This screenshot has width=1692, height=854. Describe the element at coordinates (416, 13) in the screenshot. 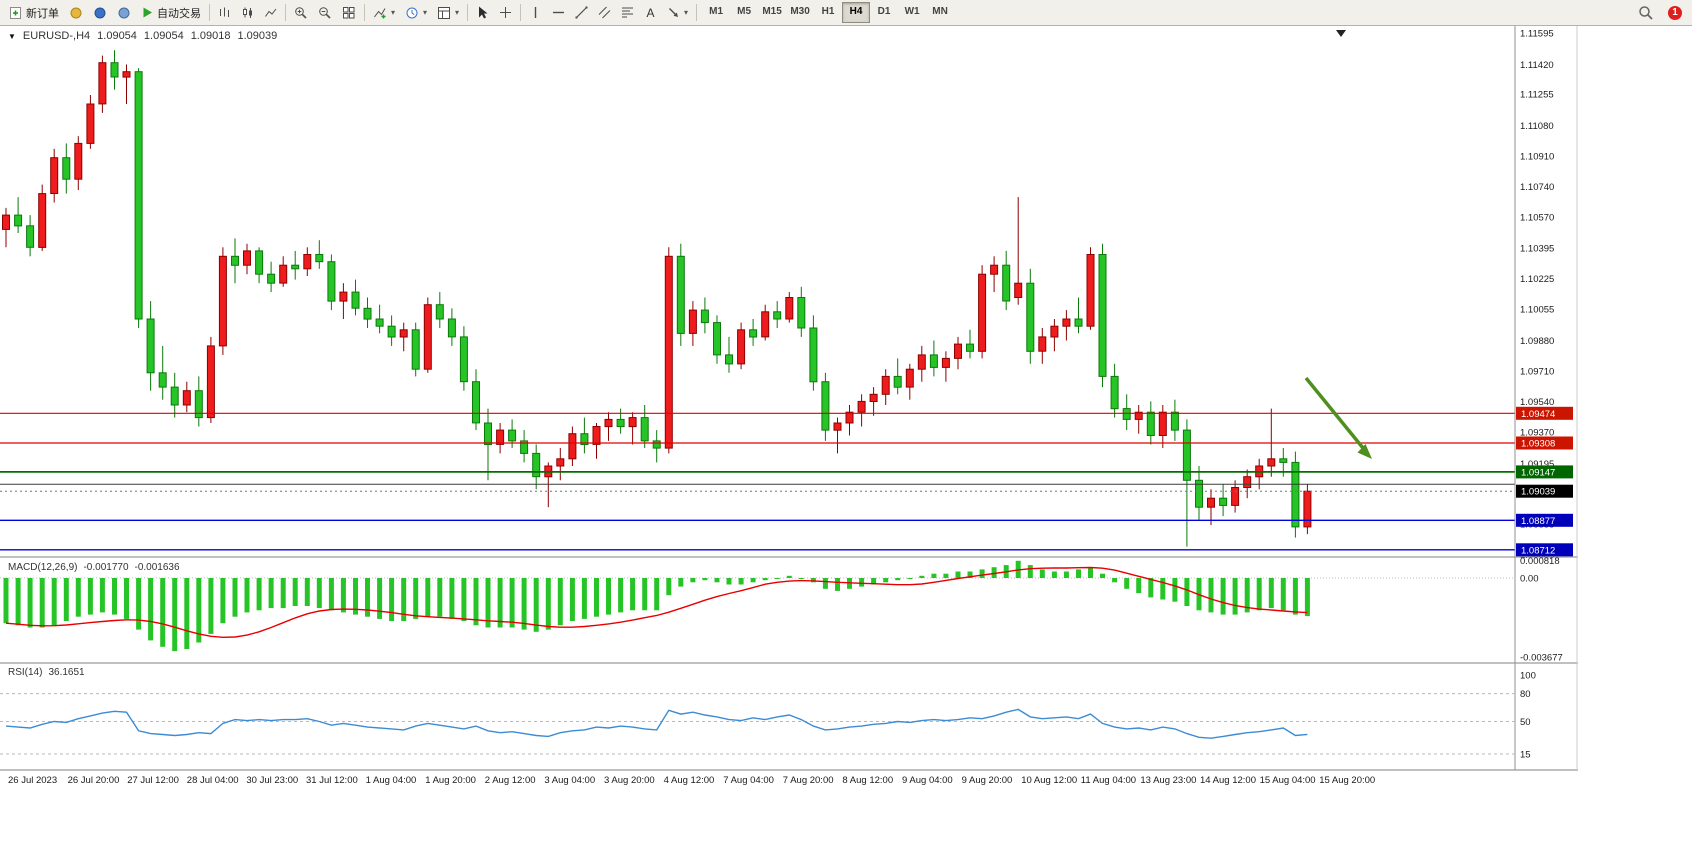

I see `periods-button: ▾` at that location.